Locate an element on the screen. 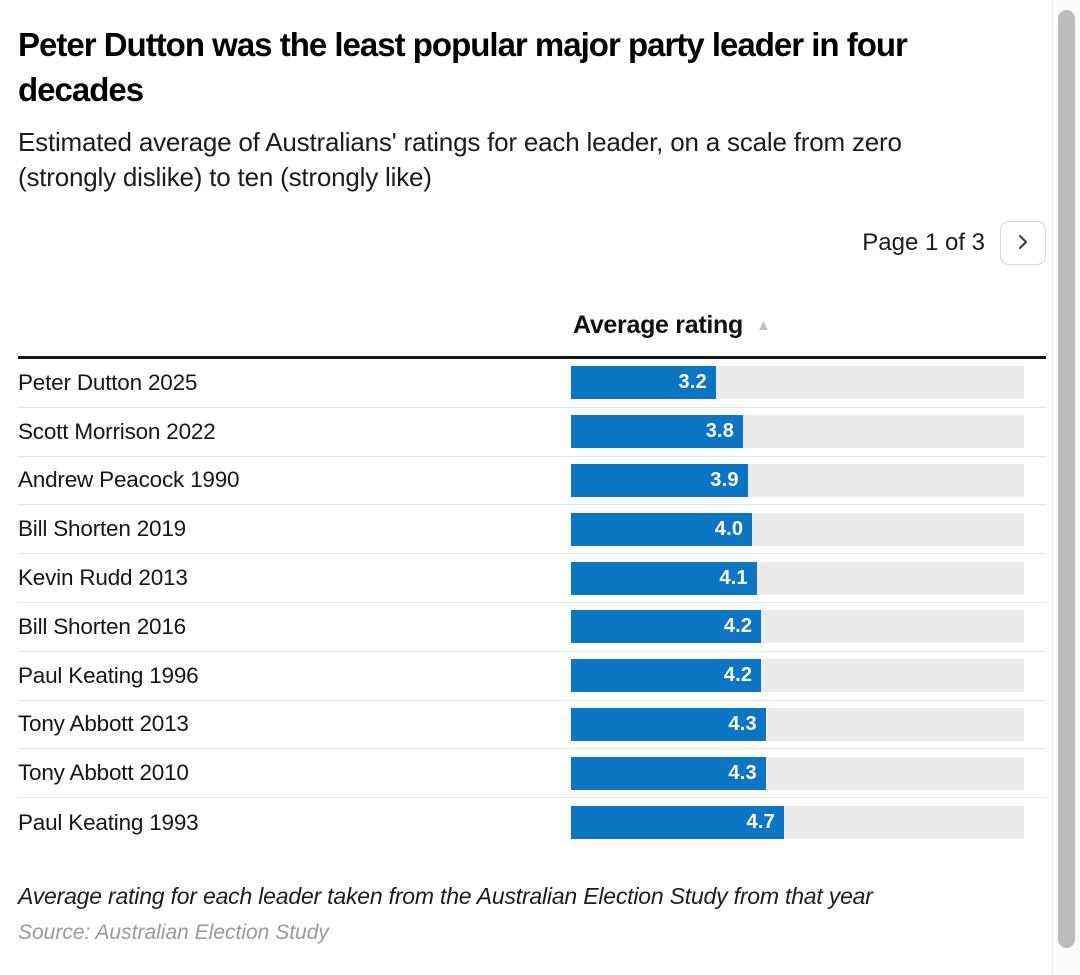  table-row: Peter Dutton 2025 3.2 is located at coordinates (532, 383).